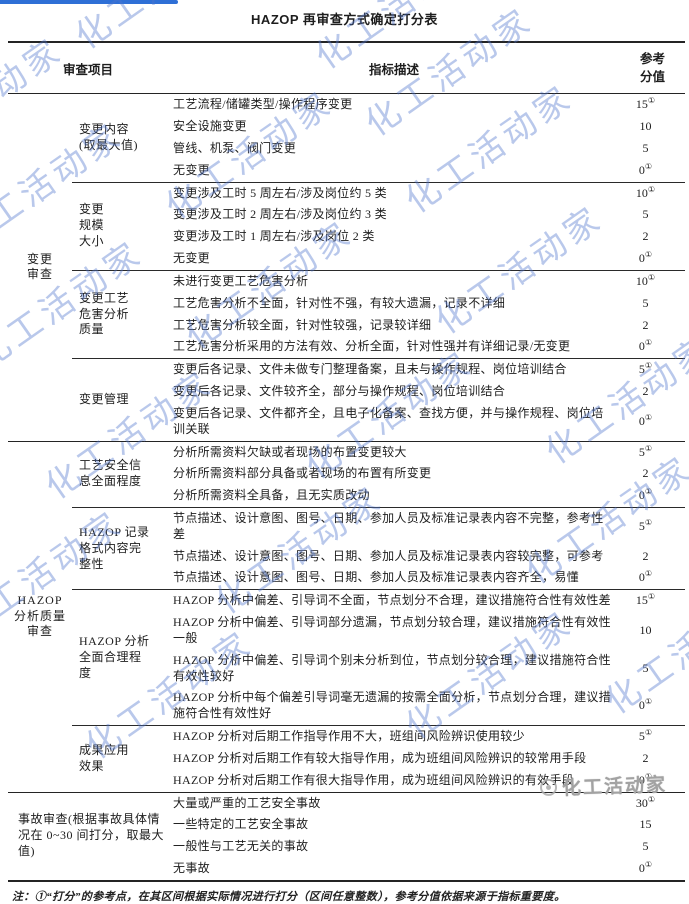  Describe the element at coordinates (346, 127) in the screenshot. I see `table-row: 安全设施变更 10` at that location.